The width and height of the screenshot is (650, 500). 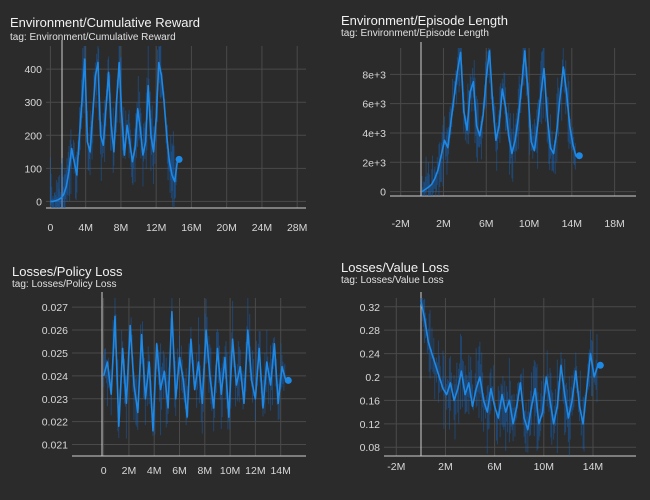 What do you see at coordinates (191, 228) in the screenshot?
I see `x-tick-label: 16M` at bounding box center [191, 228].